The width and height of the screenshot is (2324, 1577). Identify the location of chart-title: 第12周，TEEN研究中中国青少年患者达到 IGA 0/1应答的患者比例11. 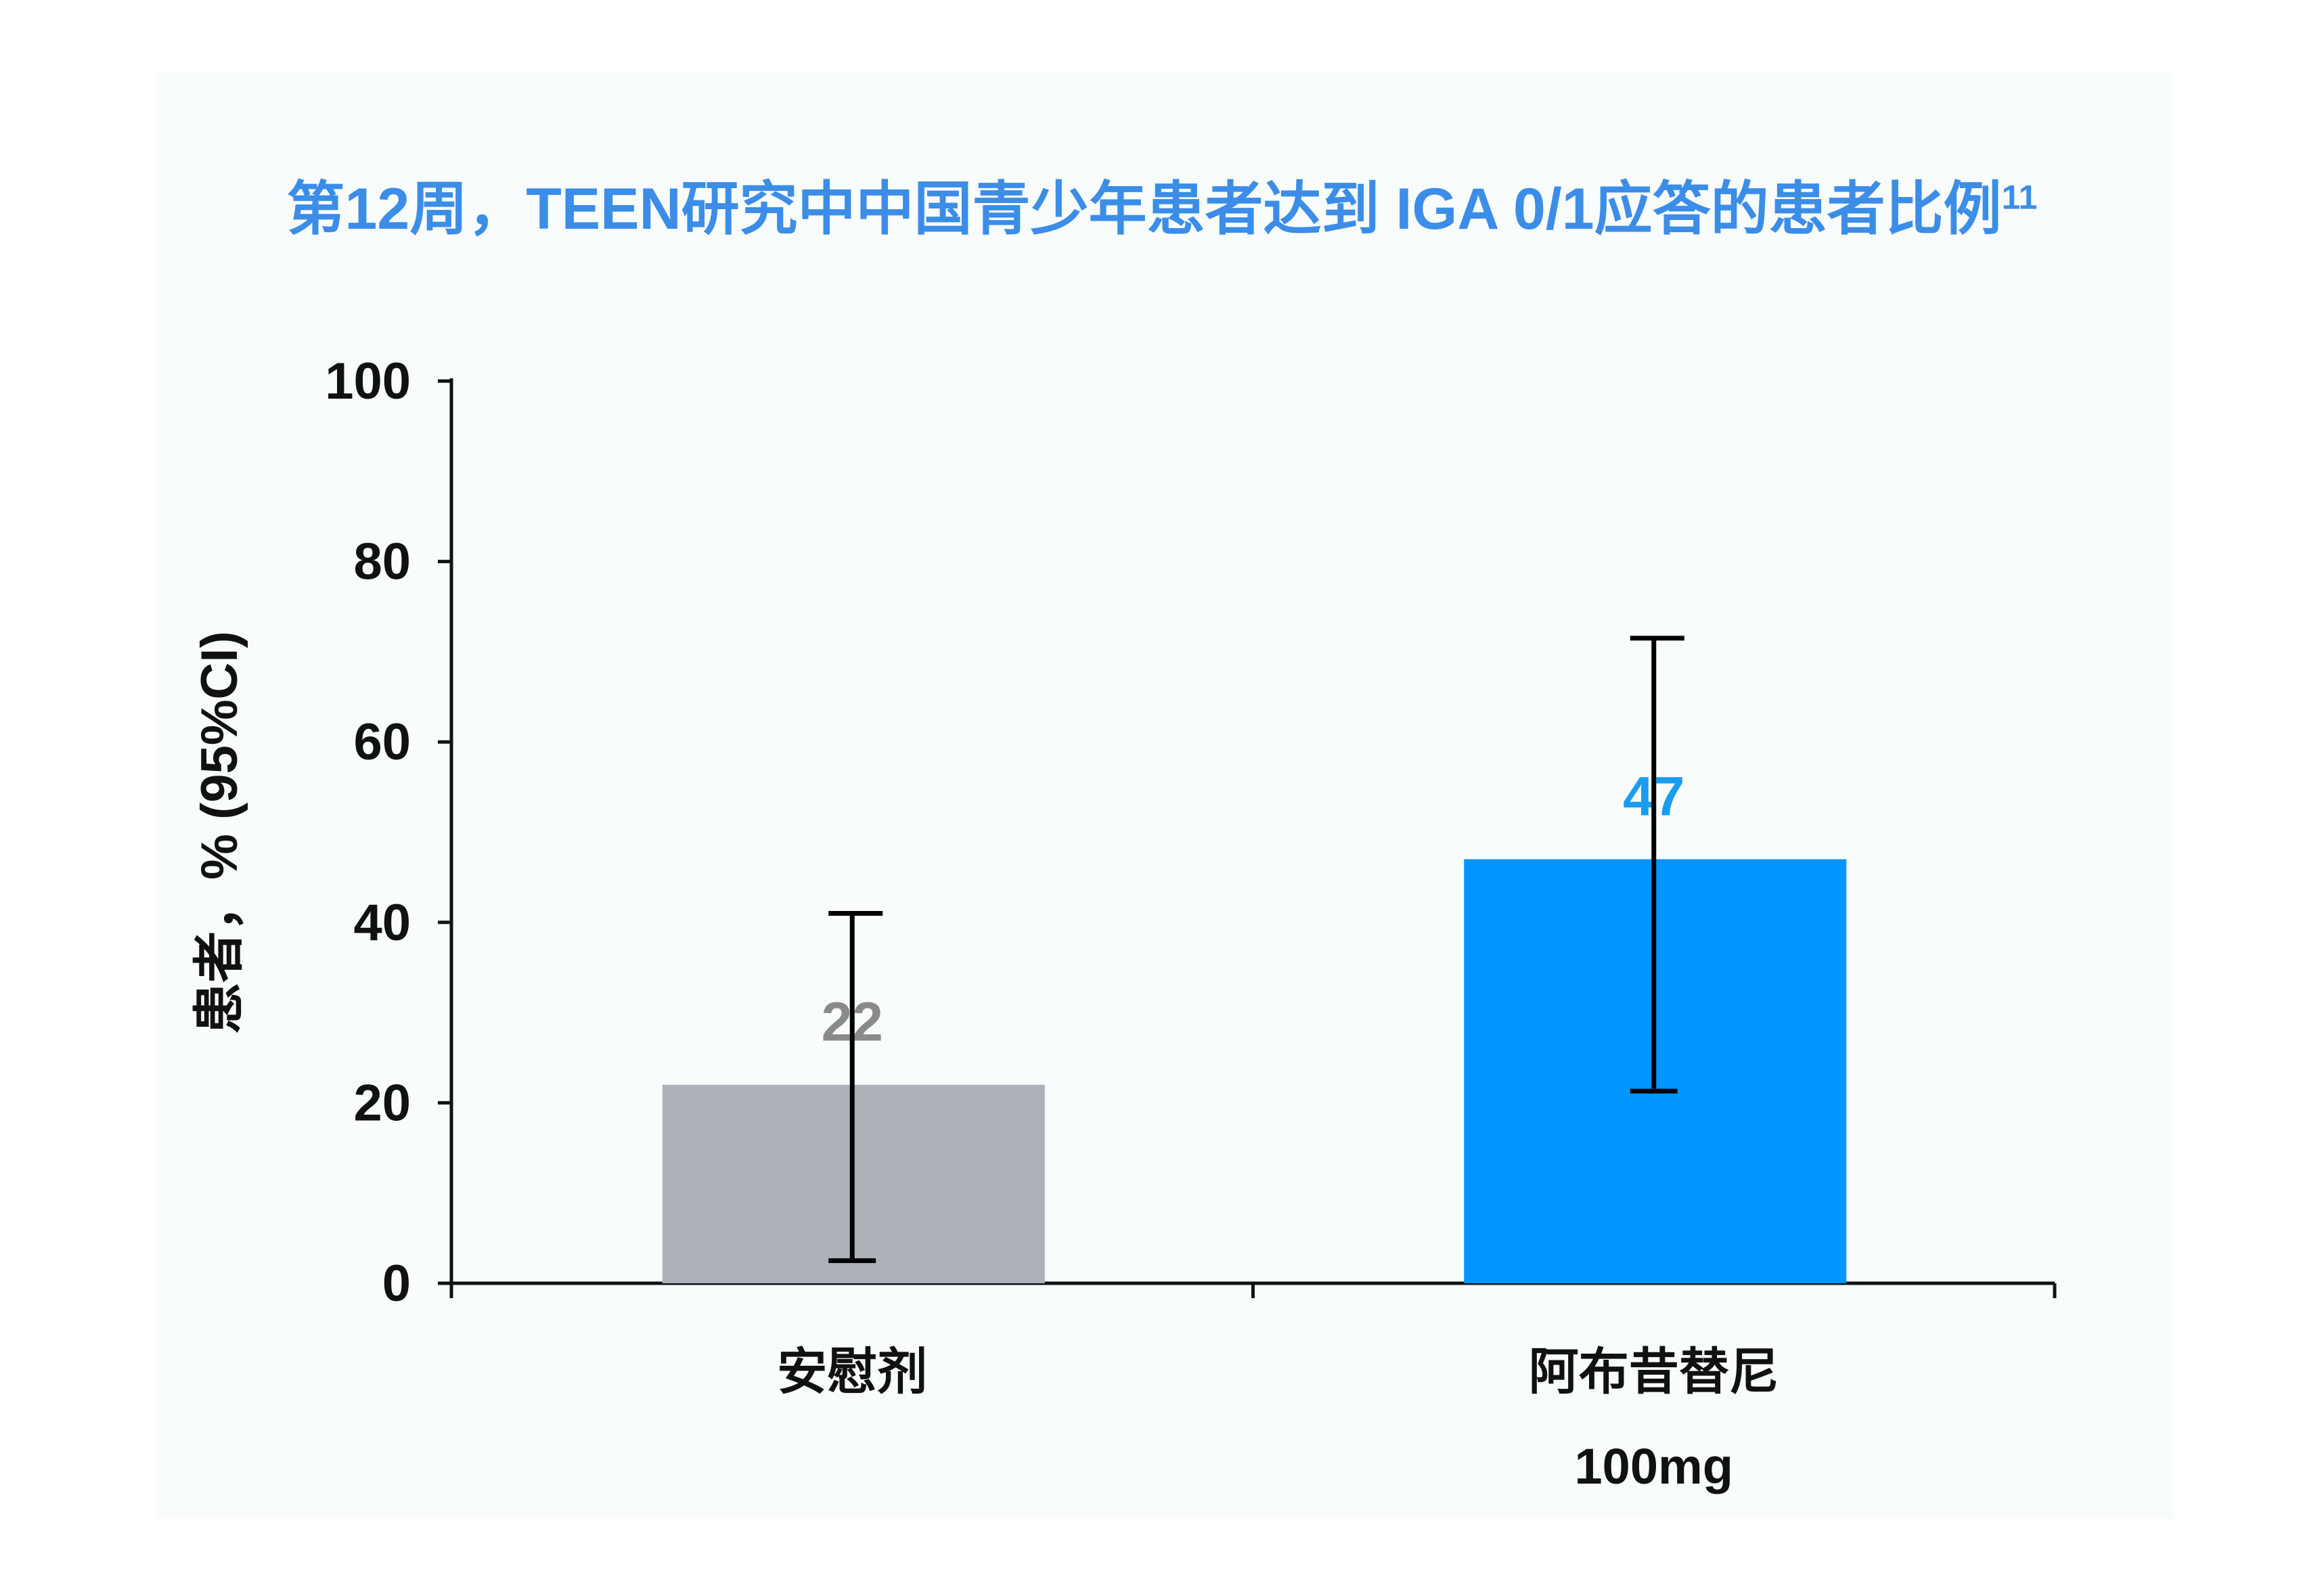
(1162, 203).